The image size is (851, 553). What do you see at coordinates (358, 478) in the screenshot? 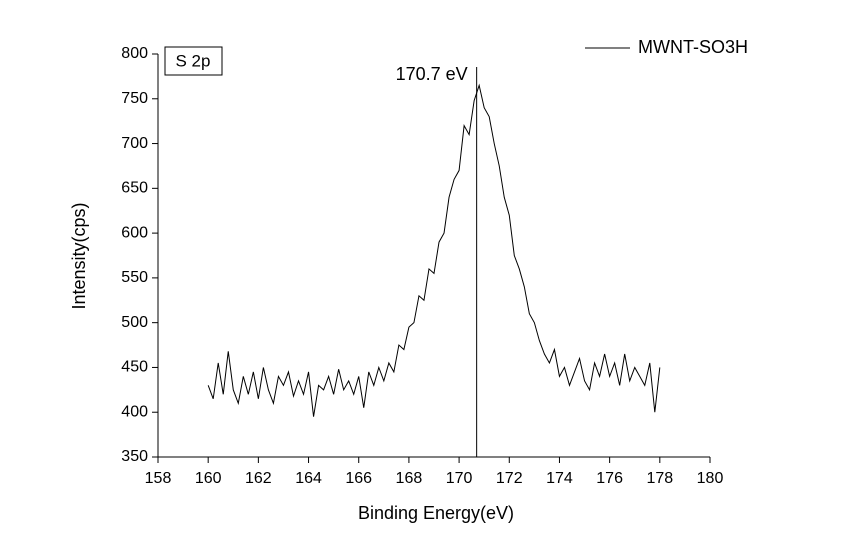
I see `x-tick-label: 166` at bounding box center [358, 478].